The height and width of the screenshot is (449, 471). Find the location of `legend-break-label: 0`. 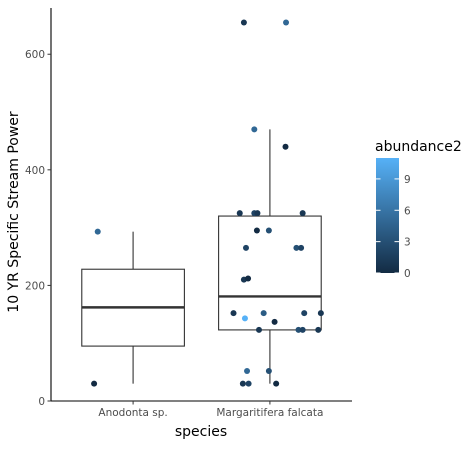

legend-break-label: 0 is located at coordinates (407, 274).